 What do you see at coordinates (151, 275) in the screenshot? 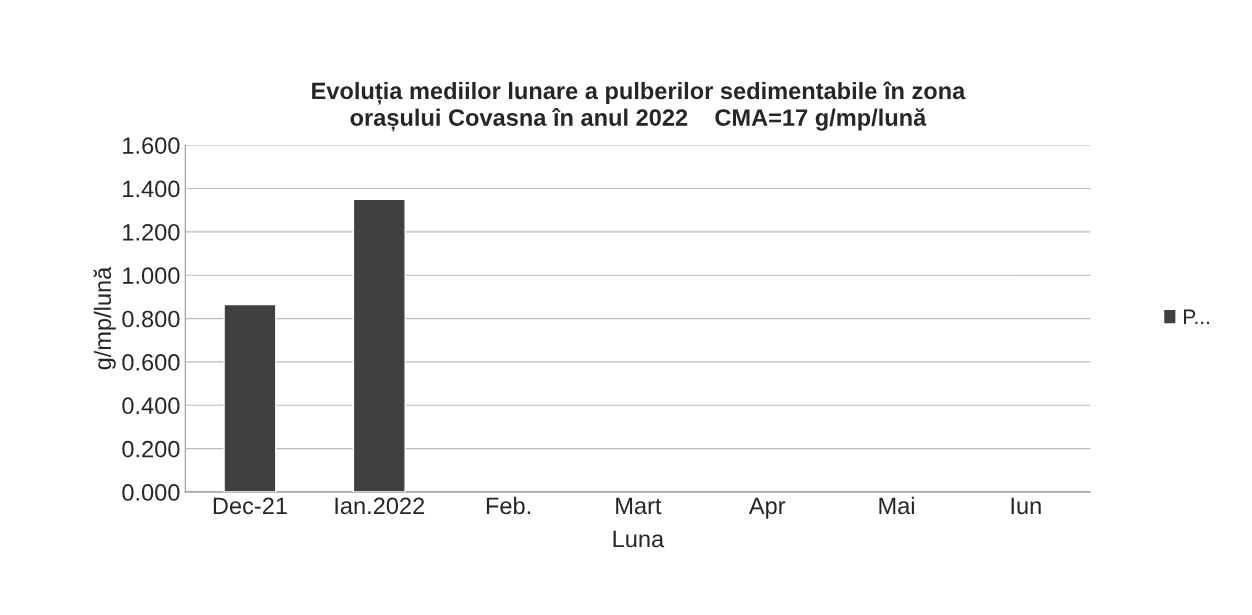
I see `y-tick-label: 1.000` at bounding box center [151, 275].